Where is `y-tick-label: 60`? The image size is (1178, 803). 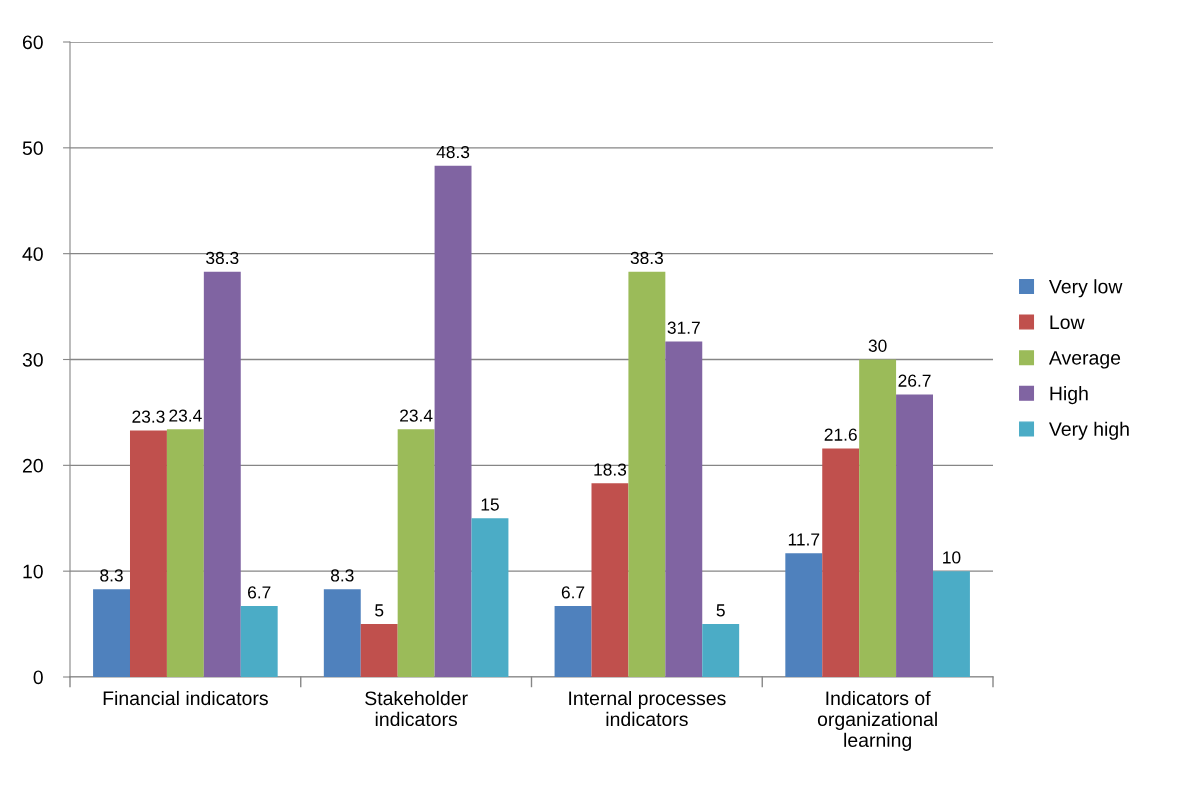
y-tick-label: 60 is located at coordinates (32, 42).